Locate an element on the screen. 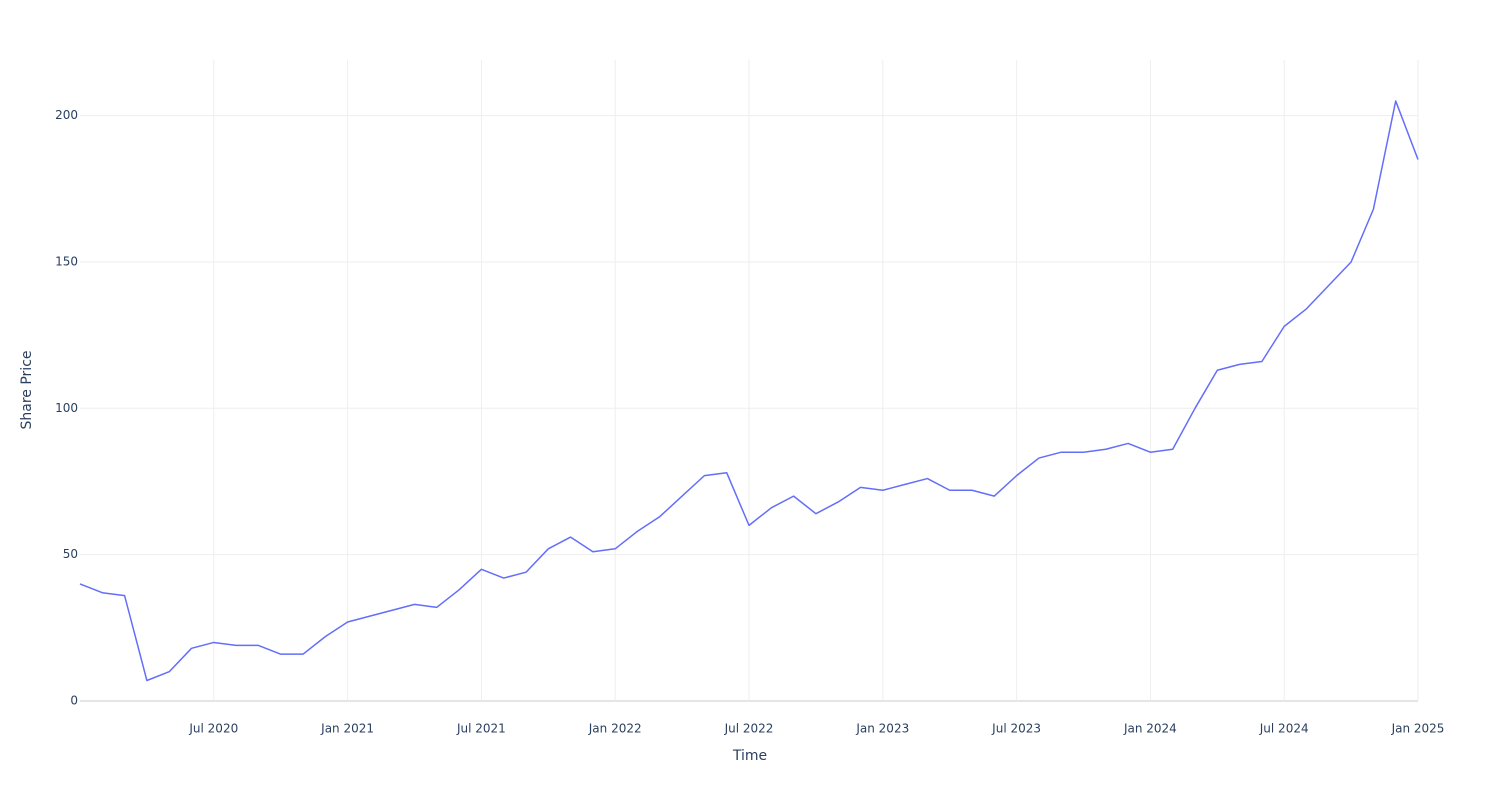 The width and height of the screenshot is (1500, 800). y-tick-label: 150 is located at coordinates (66, 261).